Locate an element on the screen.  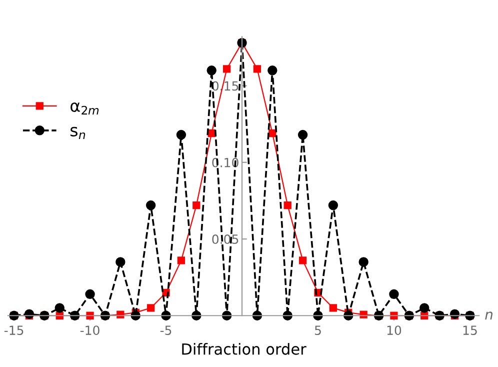
x-tick-label: -5 is located at coordinates (166, 331).